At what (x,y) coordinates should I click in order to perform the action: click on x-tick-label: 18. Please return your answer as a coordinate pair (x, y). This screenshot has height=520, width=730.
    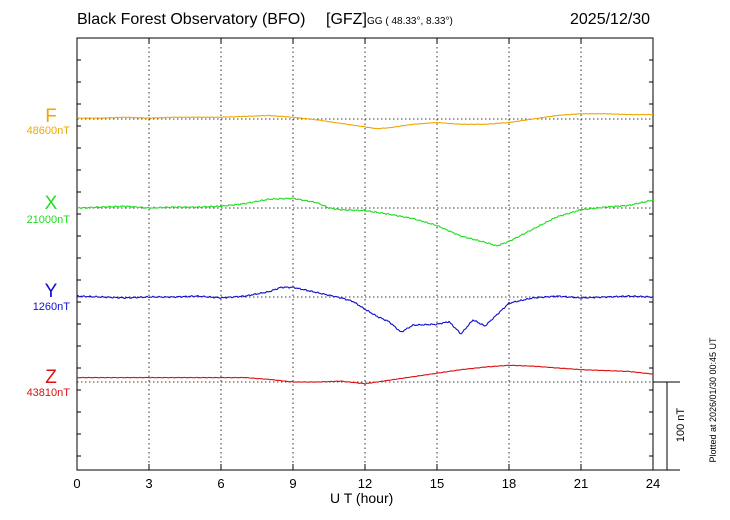
    Looking at the image, I should click on (509, 483).